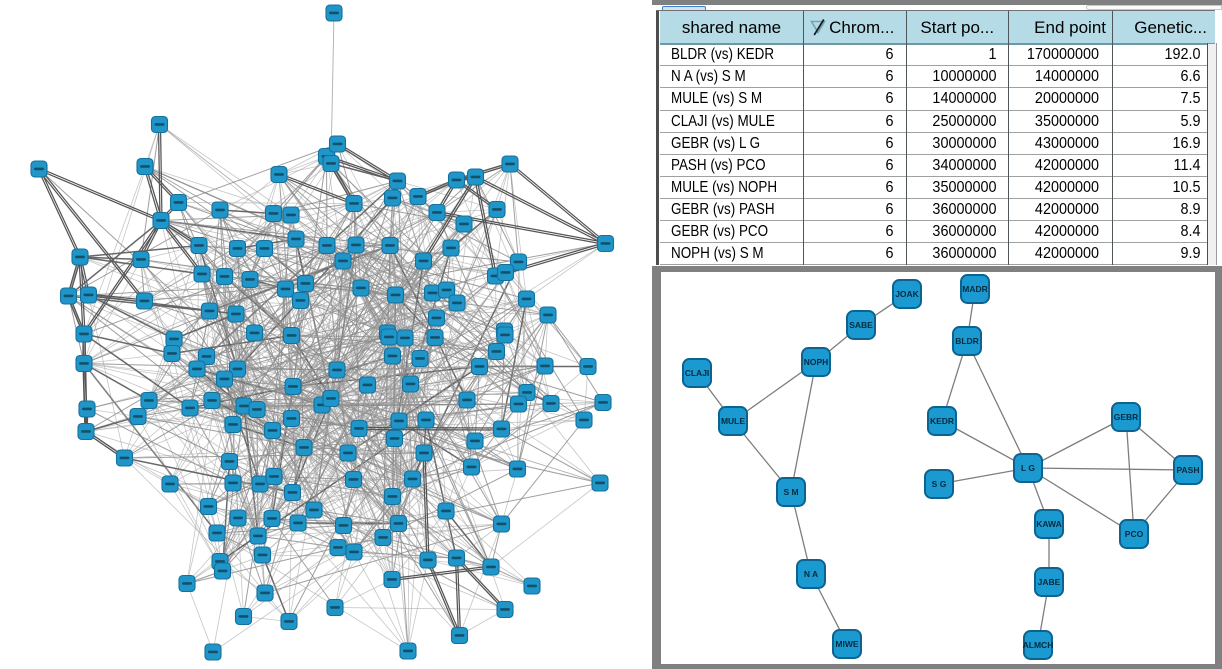 The width and height of the screenshot is (1222, 669). What do you see at coordinates (1134, 534) in the screenshot?
I see `svg-text: PCO` at bounding box center [1134, 534].